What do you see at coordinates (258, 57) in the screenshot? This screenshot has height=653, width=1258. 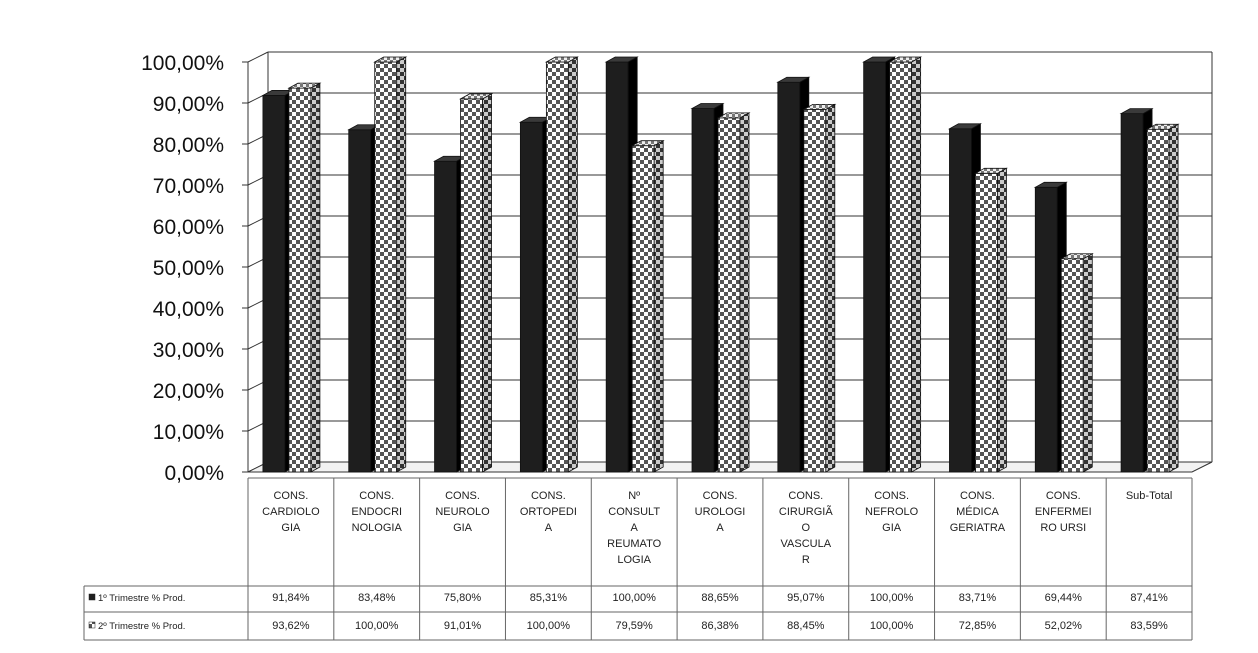 I see `grid-line-side` at bounding box center [258, 57].